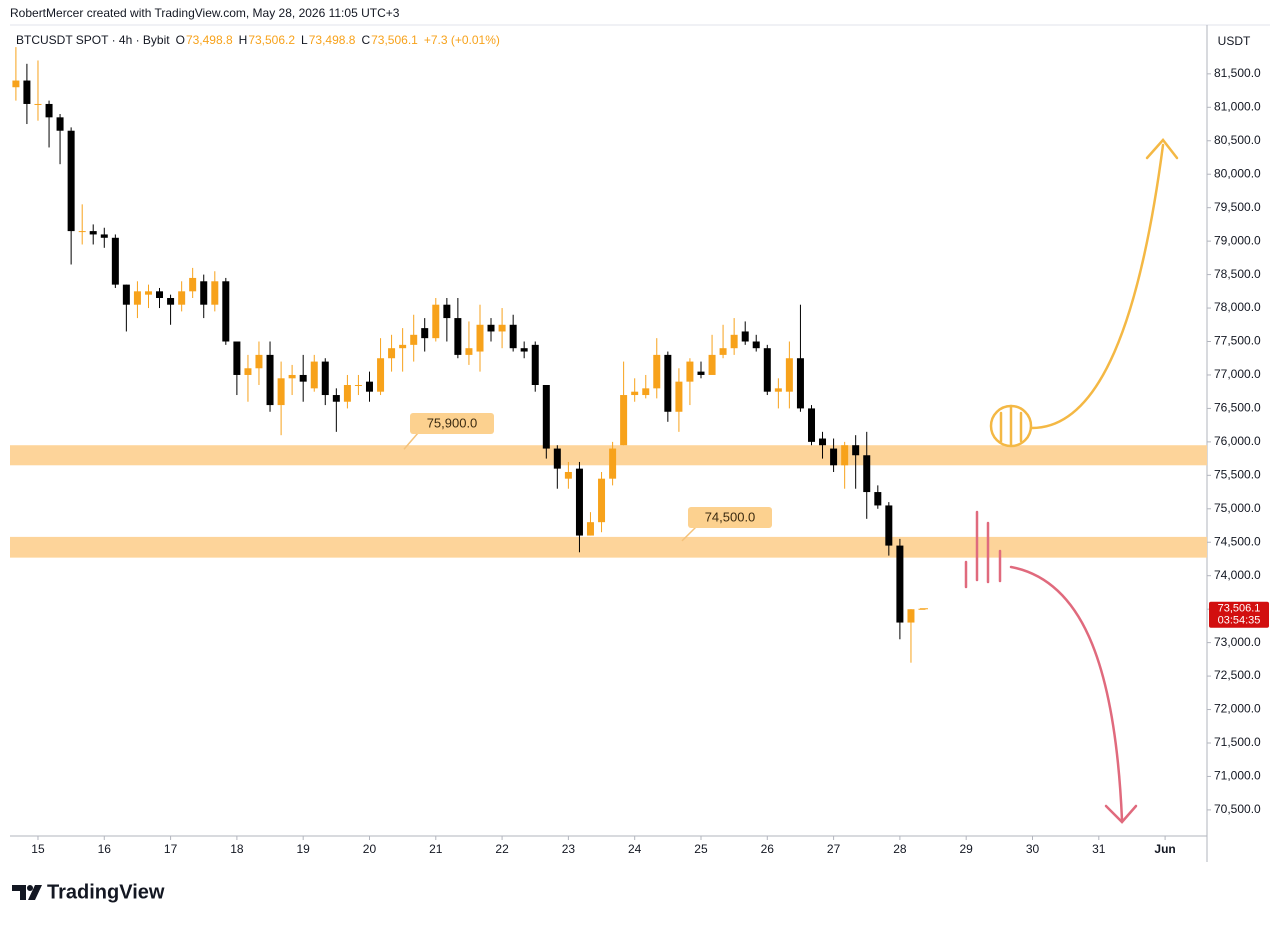 The image size is (1280, 927). I want to click on y-tick-label: 71,500.0, so click(1237, 742).